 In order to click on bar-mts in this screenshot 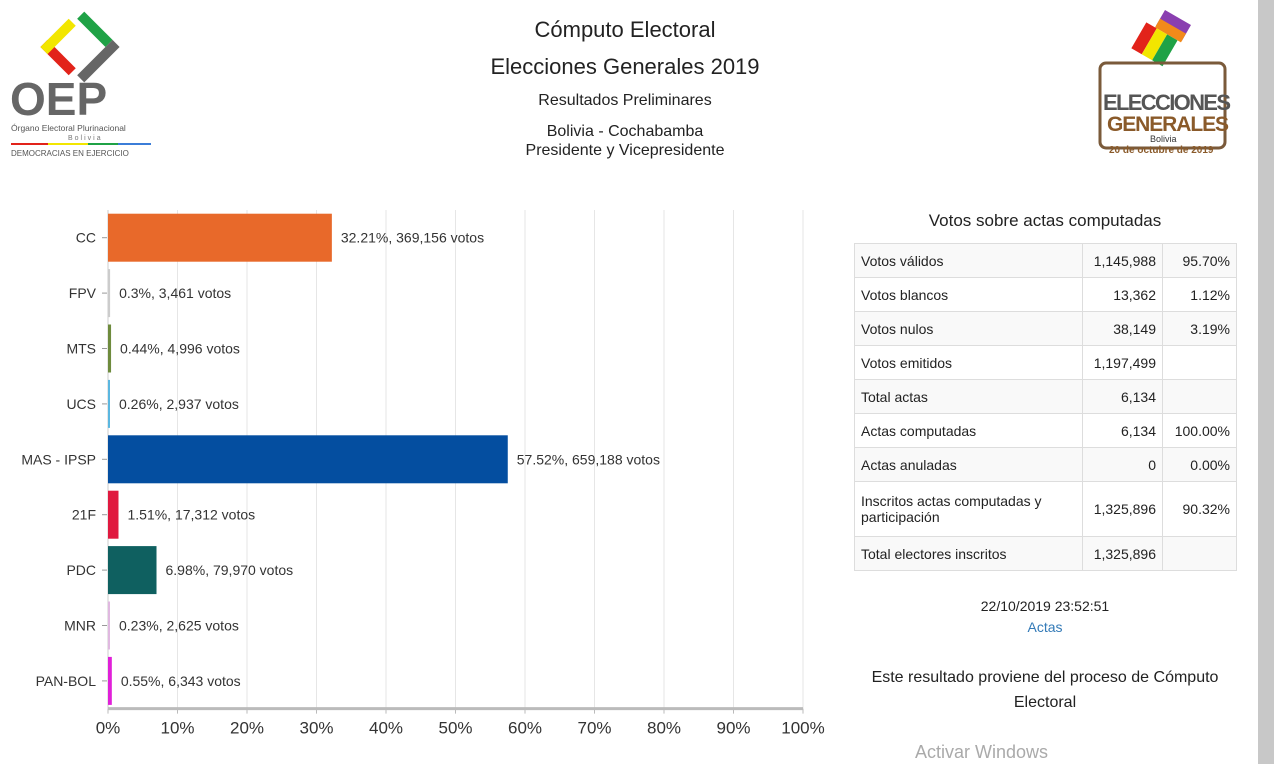, I will do `click(110, 348)`.